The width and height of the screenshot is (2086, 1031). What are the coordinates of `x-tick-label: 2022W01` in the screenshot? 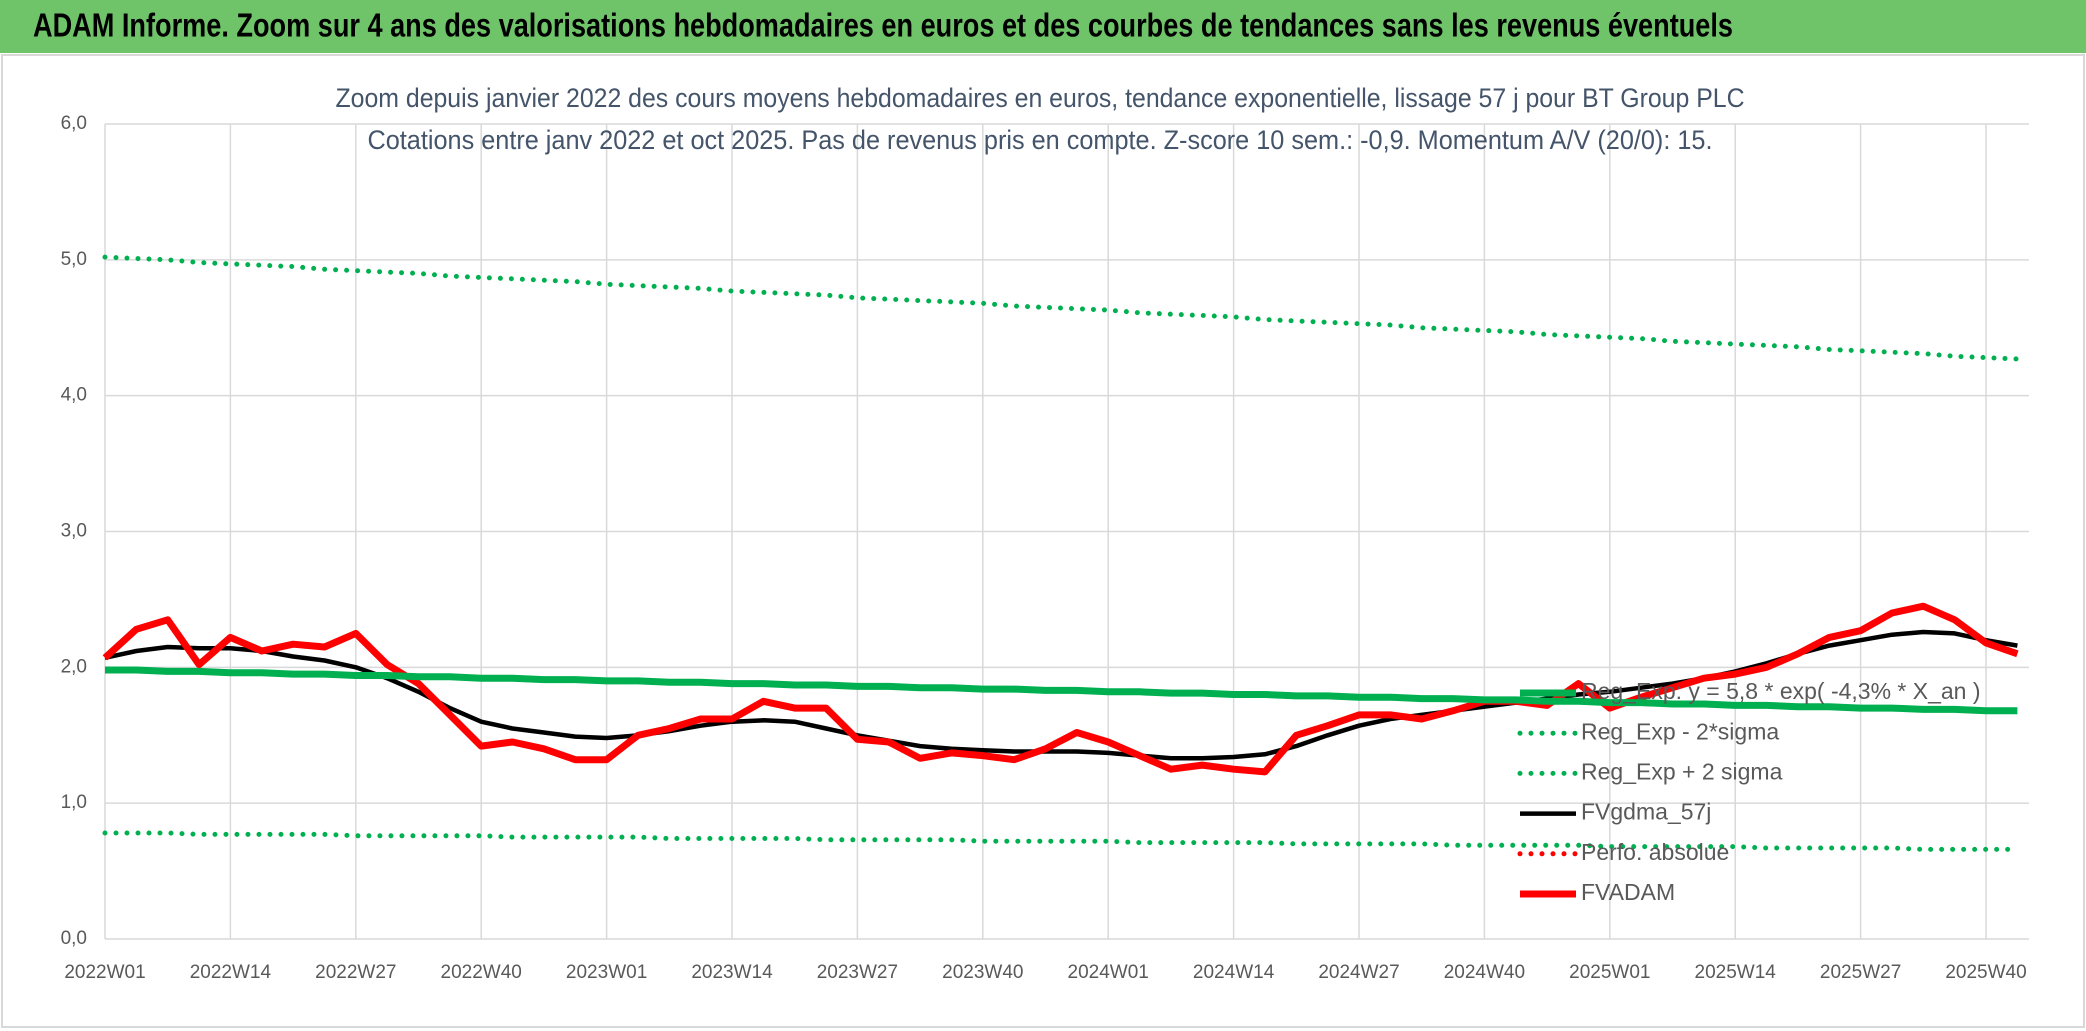 It's located at (104, 972).